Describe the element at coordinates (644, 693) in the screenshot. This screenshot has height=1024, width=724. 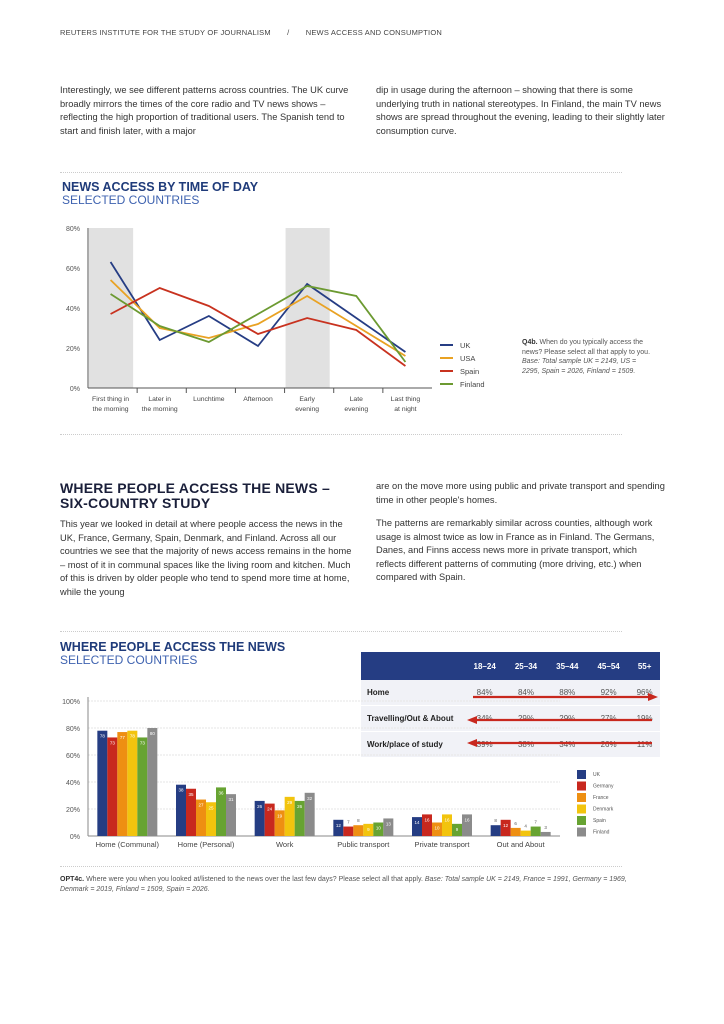
I see `table-cell: 96%` at that location.